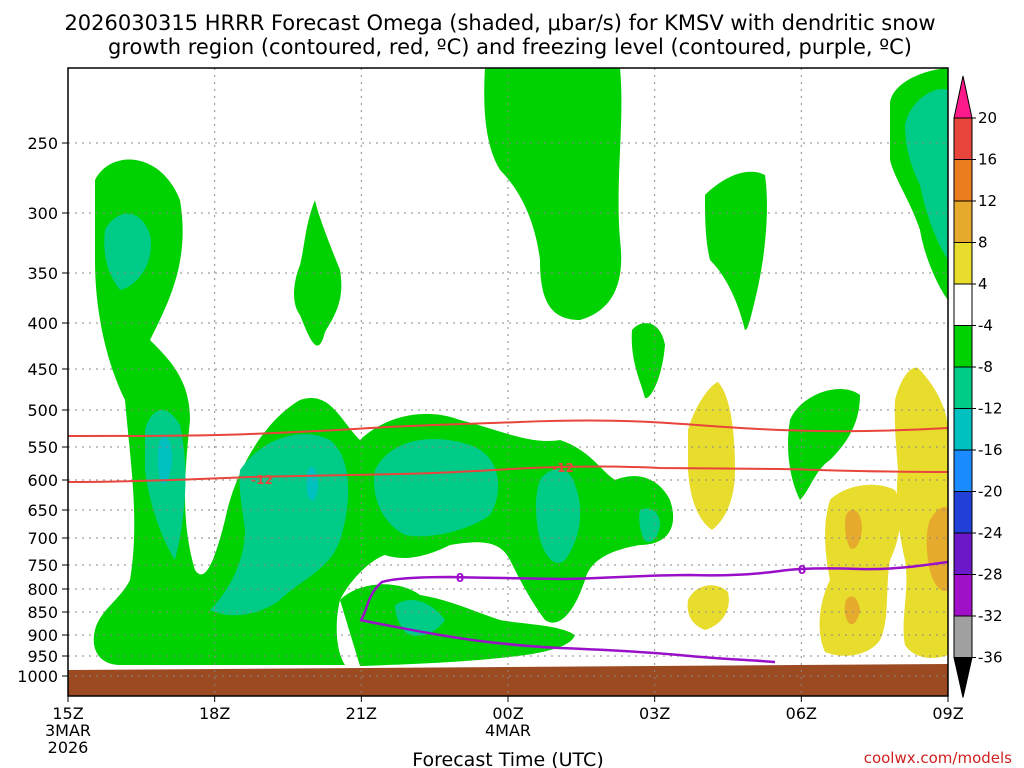  What do you see at coordinates (983, 284) in the screenshot?
I see `colorbar-label: 4` at bounding box center [983, 284].